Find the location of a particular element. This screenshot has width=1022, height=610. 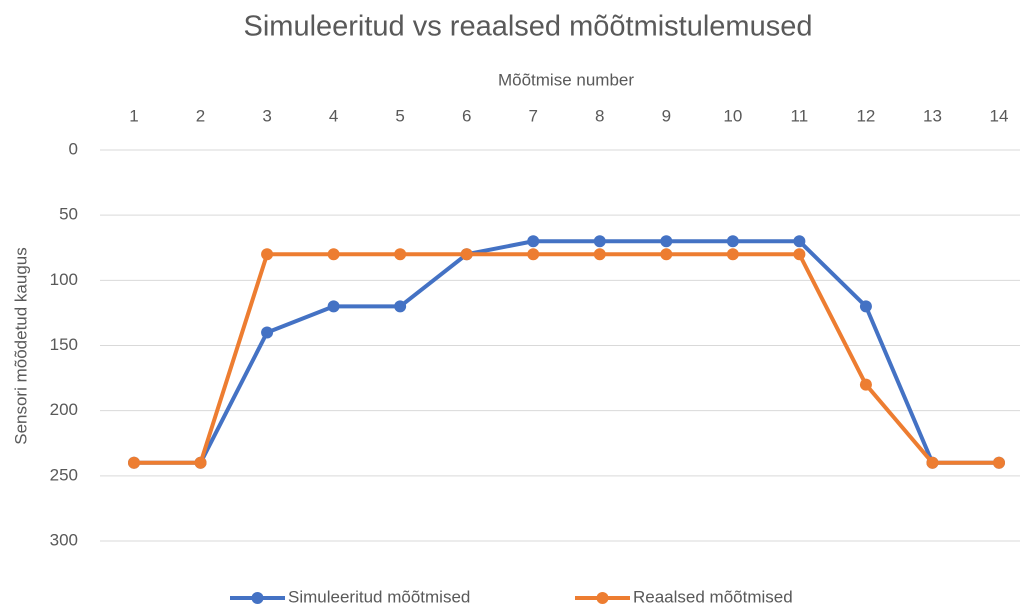

x-tick-label: 13 is located at coordinates (932, 115).